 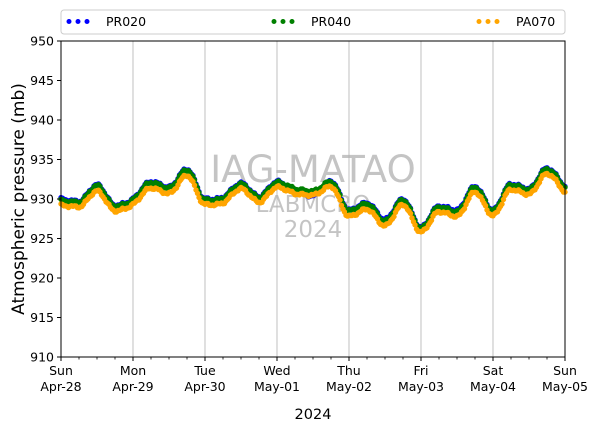 I want to click on y-tick-label: 920, so click(x=42, y=278).